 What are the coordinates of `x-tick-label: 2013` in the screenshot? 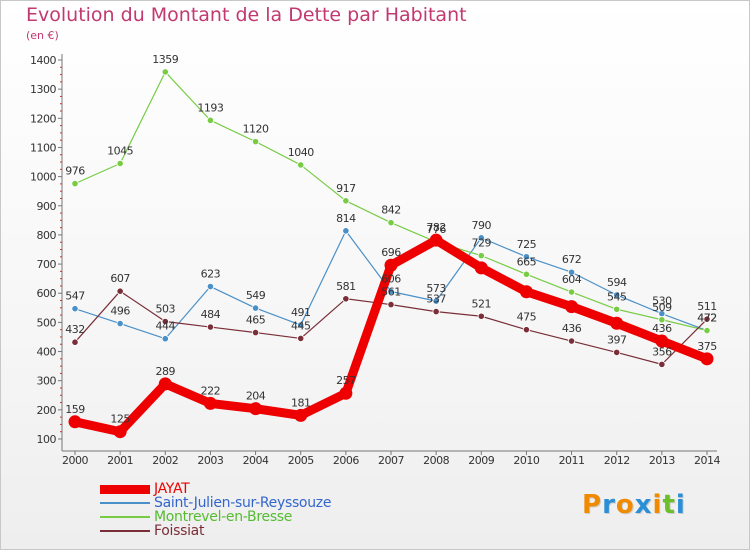 It's located at (662, 460).